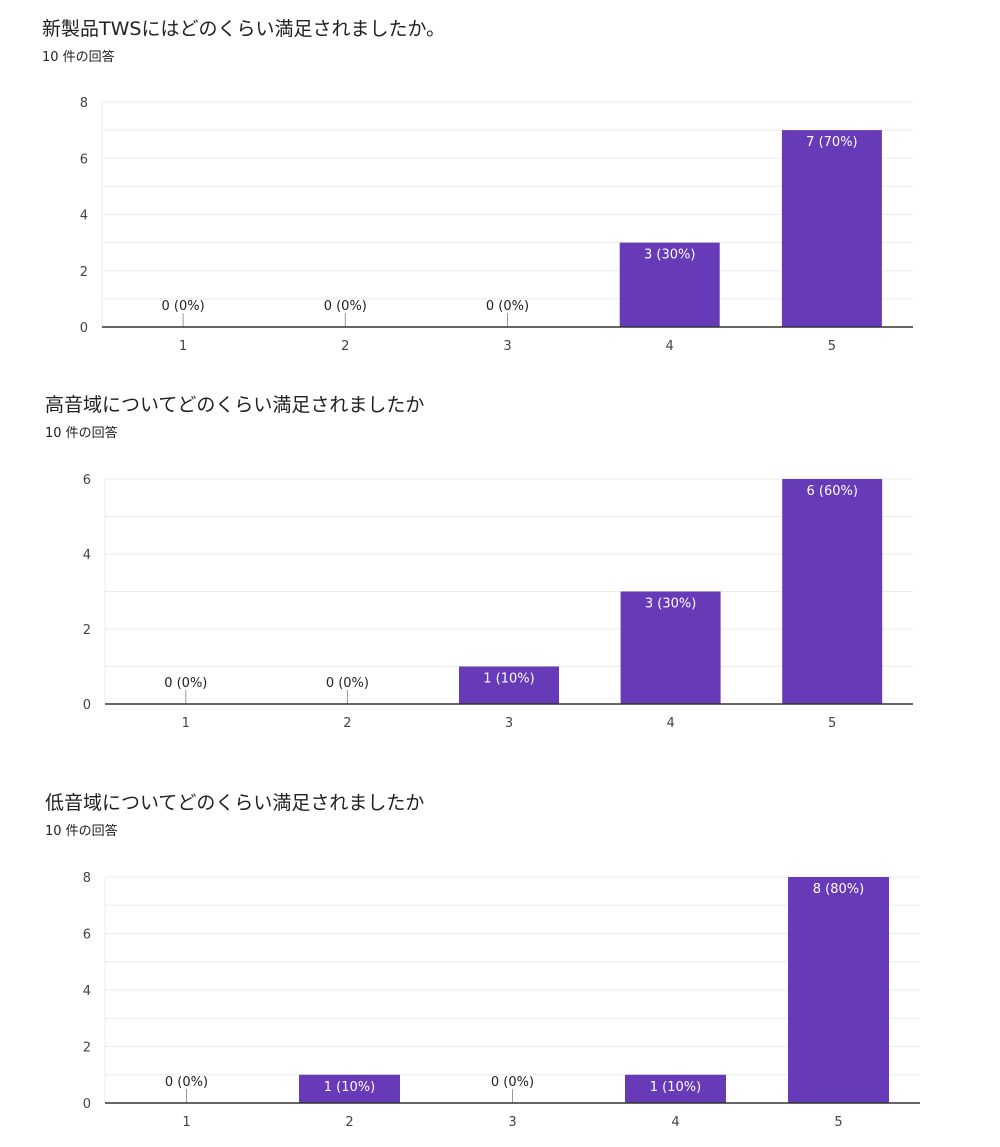  Describe the element at coordinates (831, 142) in the screenshot. I see `data-label: 7 (70%)` at that location.